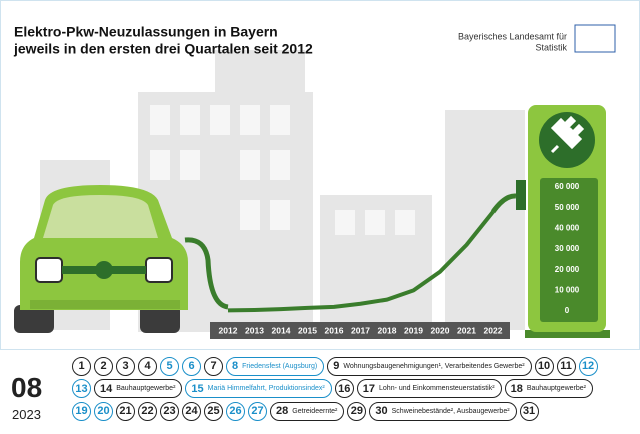 The height and width of the screenshot is (434, 640). I want to click on day: 12, so click(588, 366).